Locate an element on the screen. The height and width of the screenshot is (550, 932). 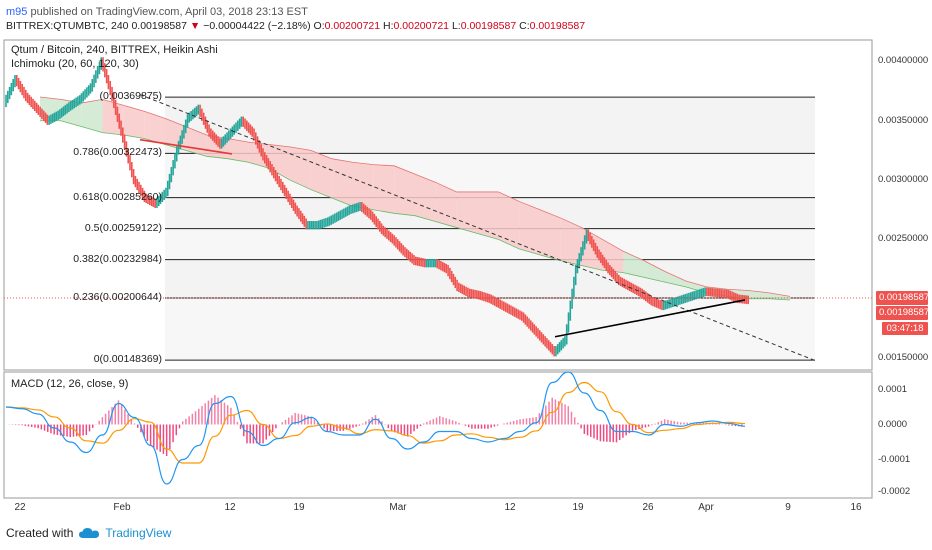
red-resistance-line is located at coordinates (186, 146).